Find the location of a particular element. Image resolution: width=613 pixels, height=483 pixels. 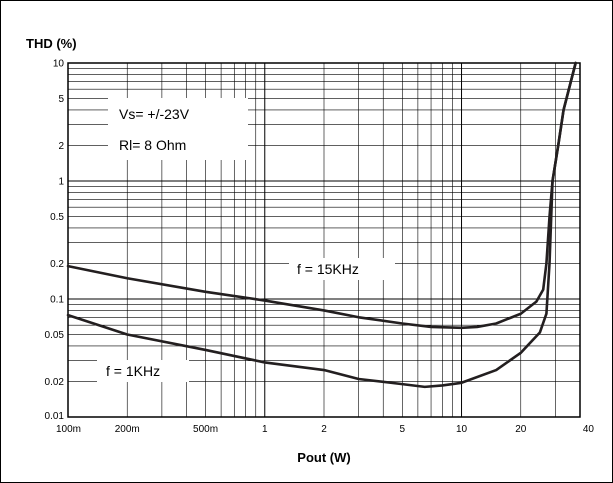

label-box-15khz is located at coordinates (342, 269).